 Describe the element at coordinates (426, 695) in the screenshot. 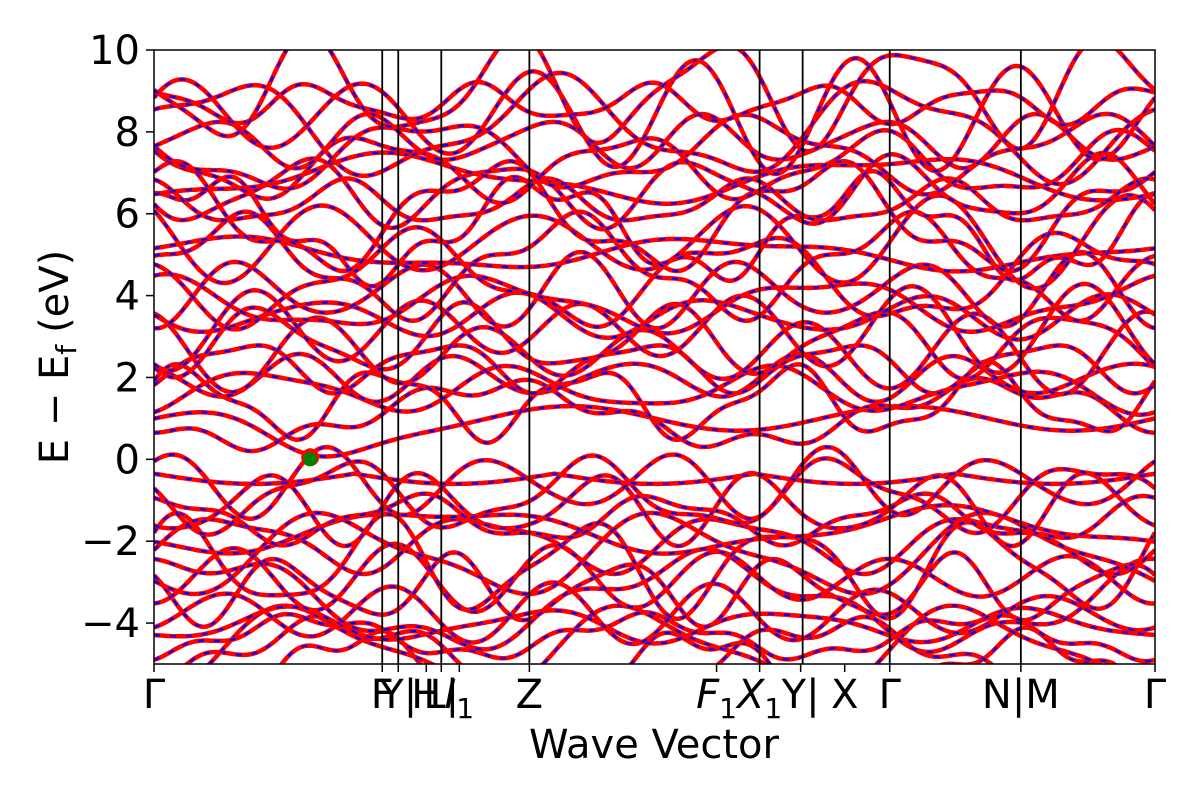

I see `x-tick-label: H` at that location.